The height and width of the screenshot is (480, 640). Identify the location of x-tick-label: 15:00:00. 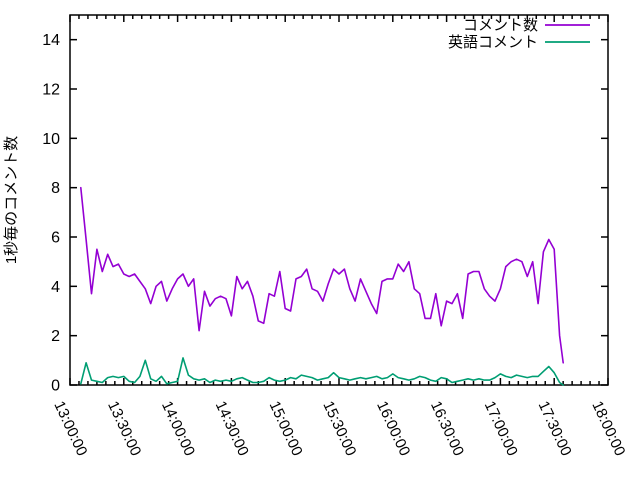
(286, 429).